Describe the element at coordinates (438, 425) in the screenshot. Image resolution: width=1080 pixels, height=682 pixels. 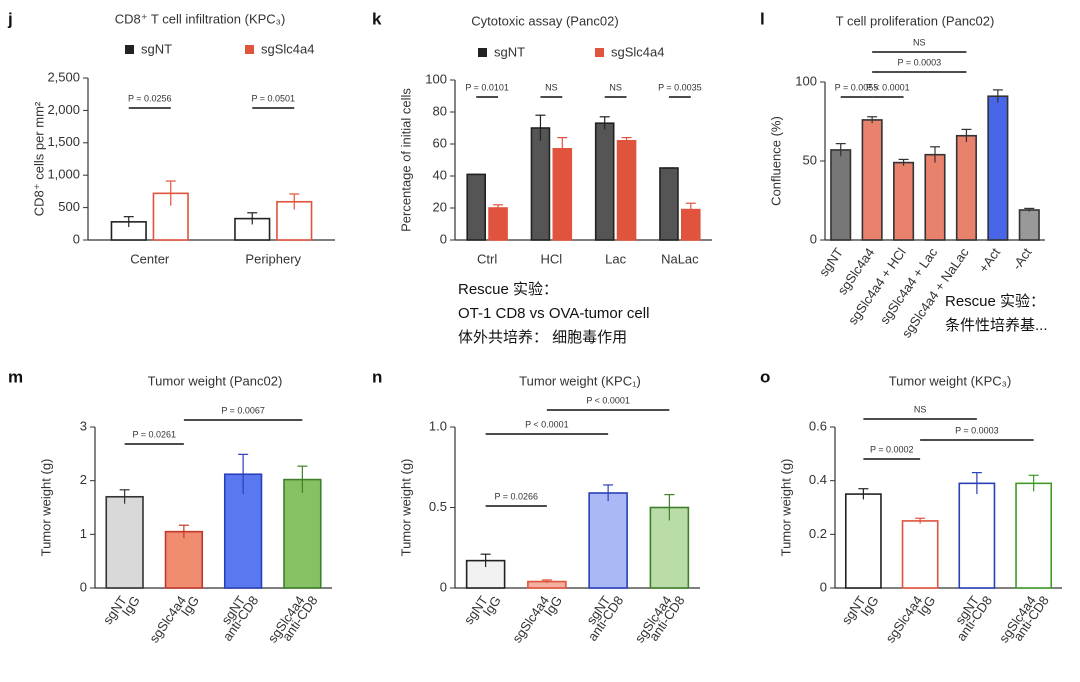
I see `y-tick-label: 1.0` at that location.